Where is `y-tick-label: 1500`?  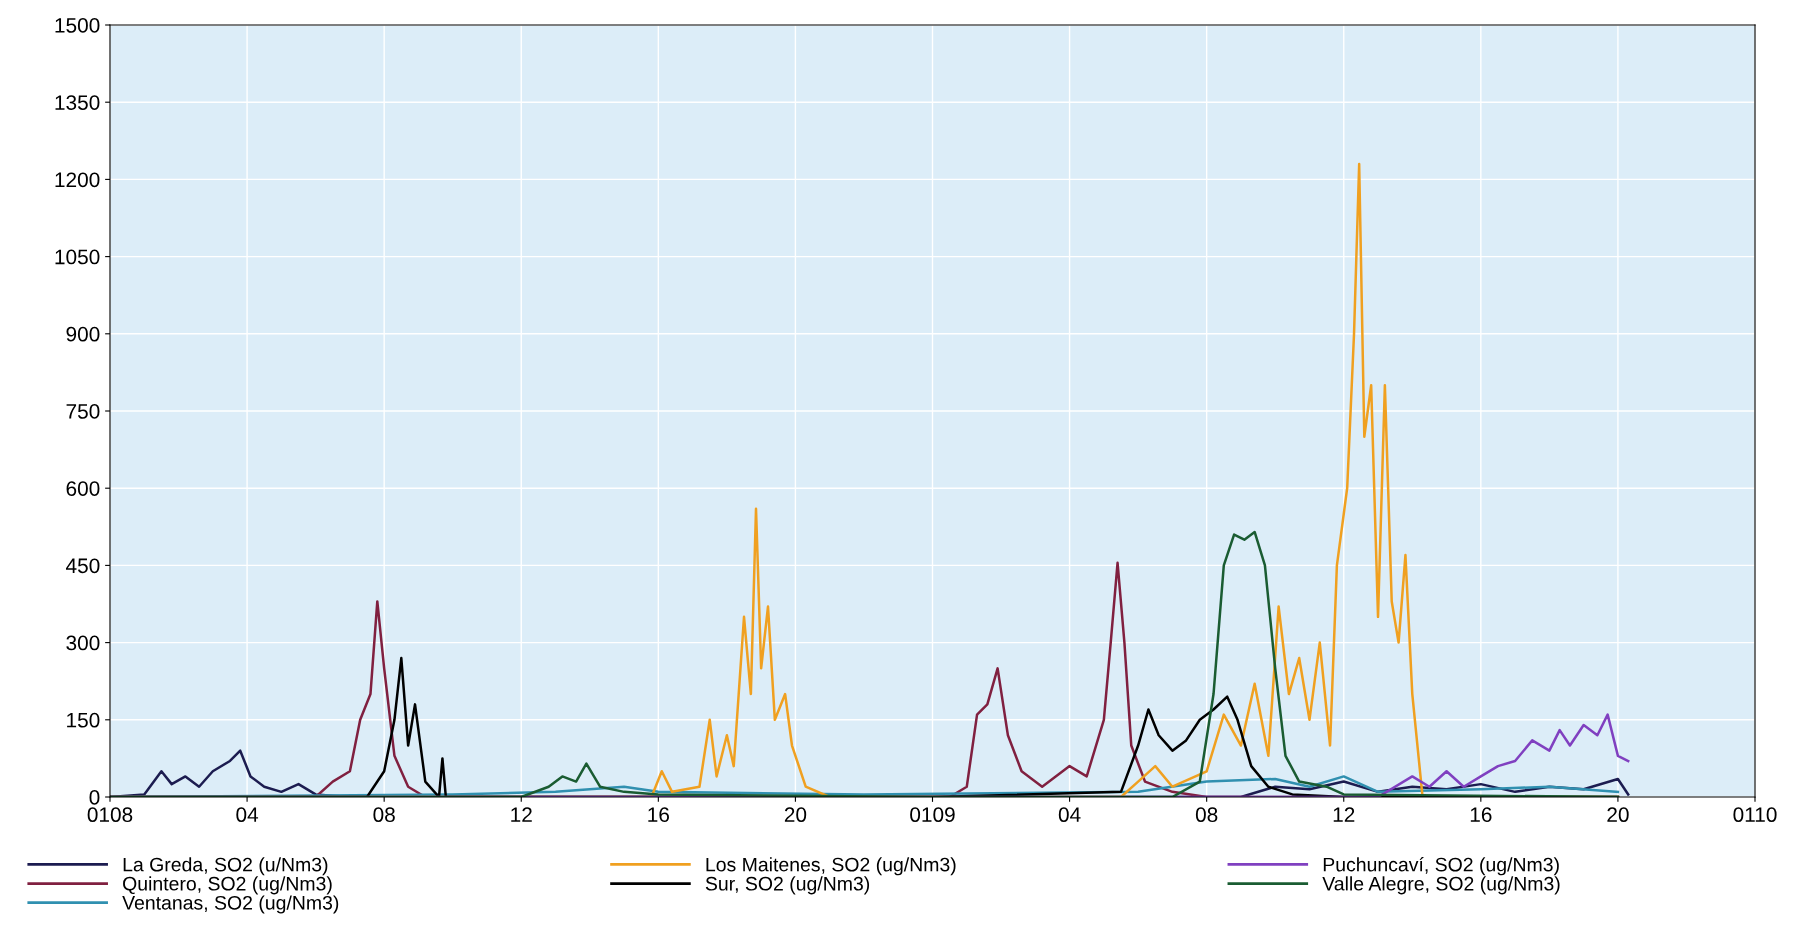
y-tick-label: 1500 is located at coordinates (77, 25).